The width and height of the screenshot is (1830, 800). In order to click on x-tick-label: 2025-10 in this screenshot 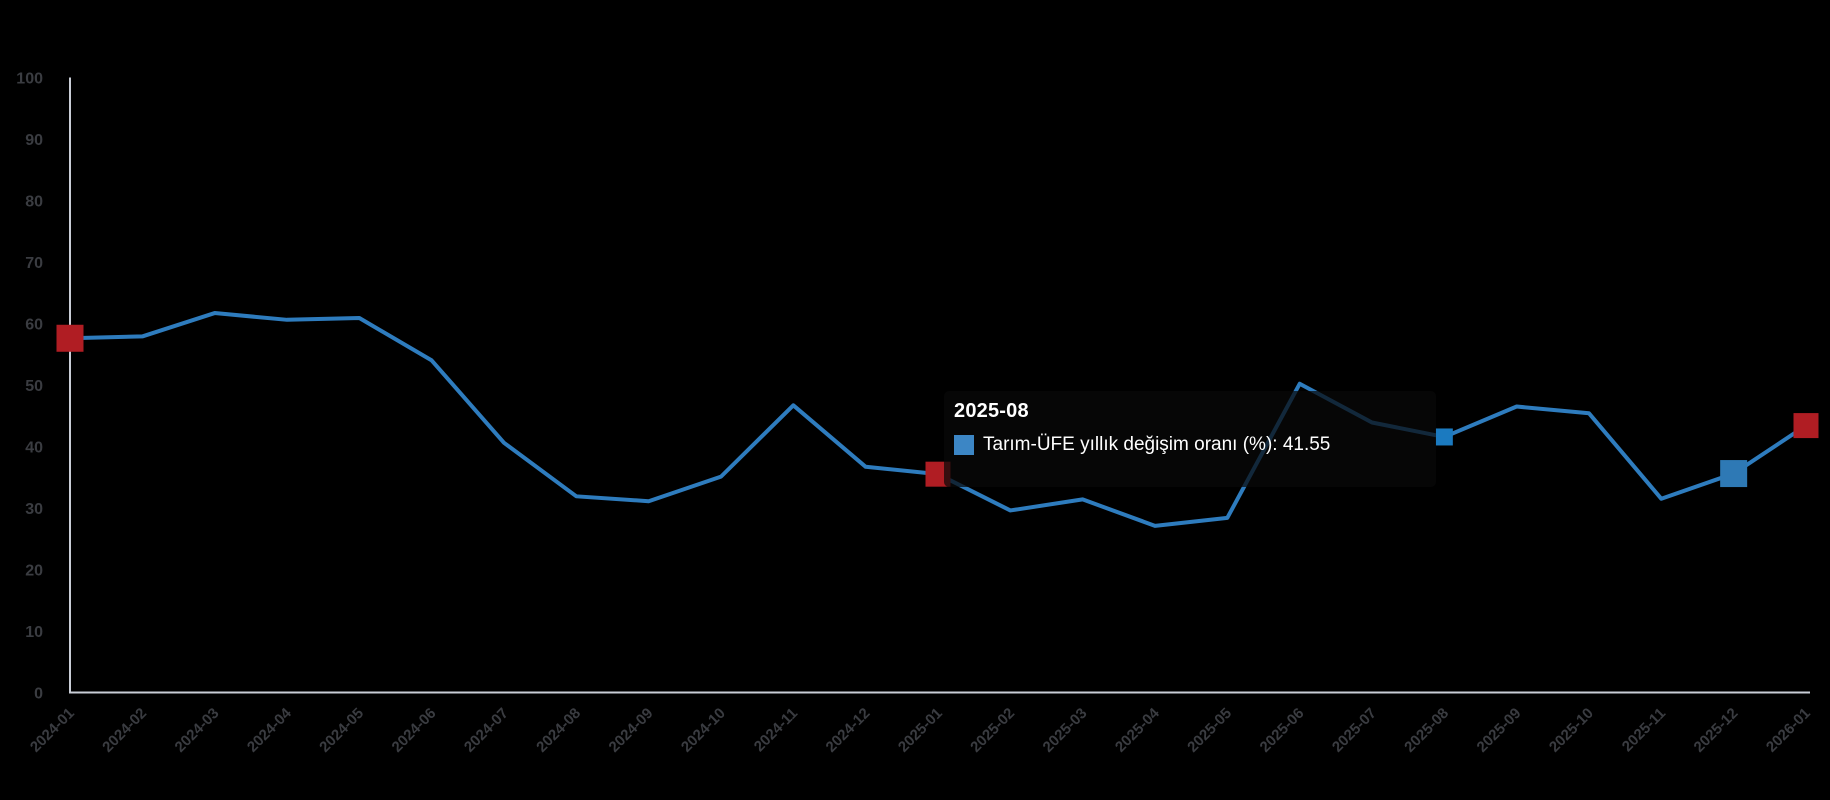, I will do `click(1571, 730)`.